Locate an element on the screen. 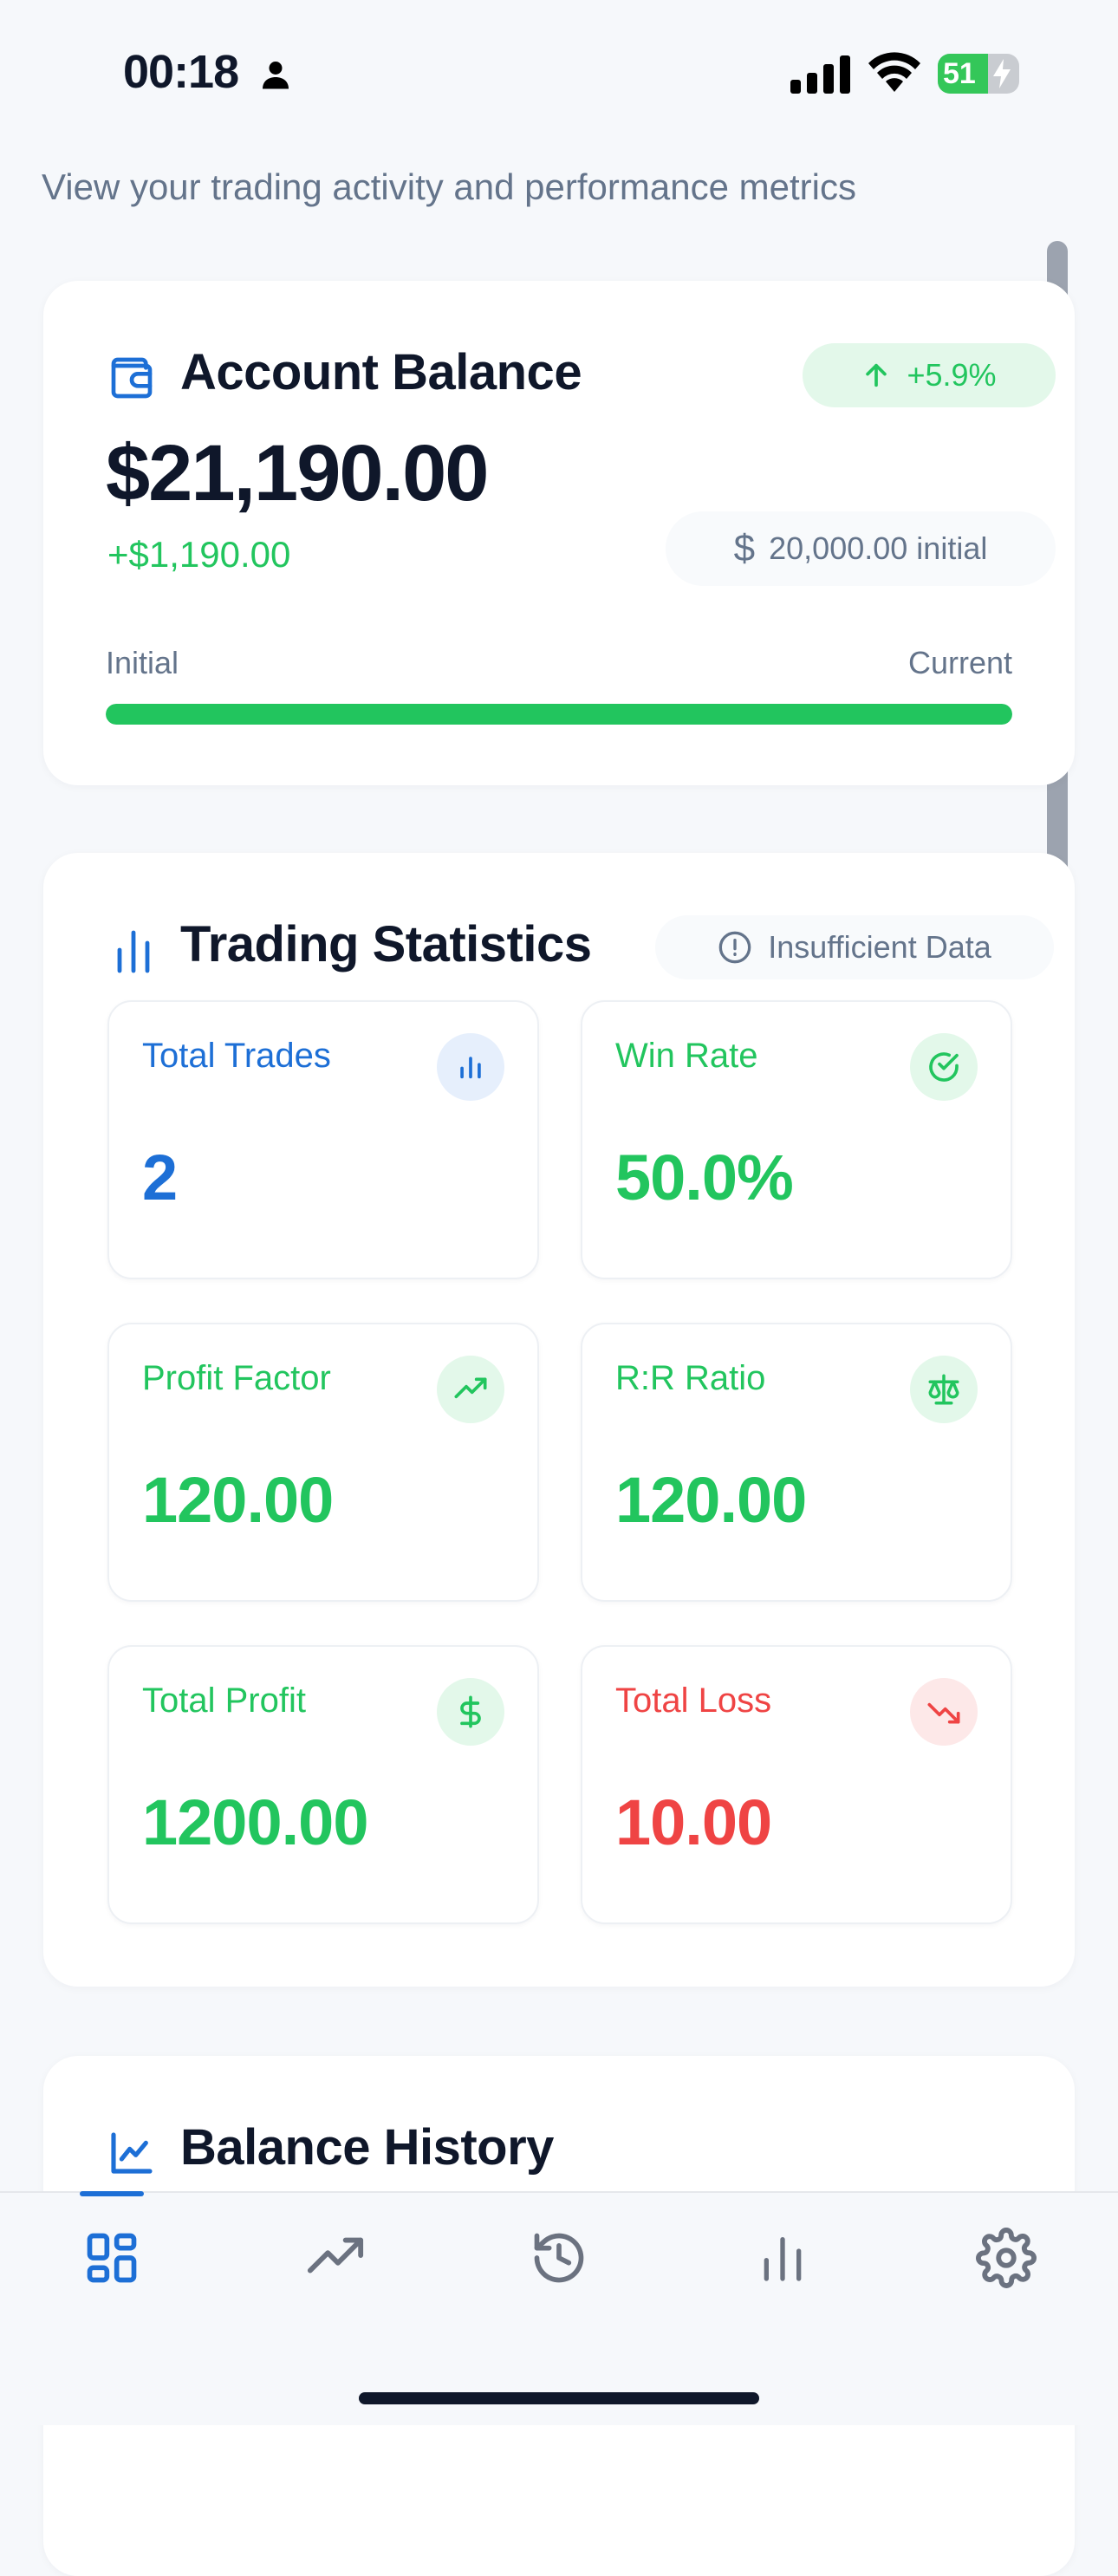  wallet-icon is located at coordinates (132, 378).